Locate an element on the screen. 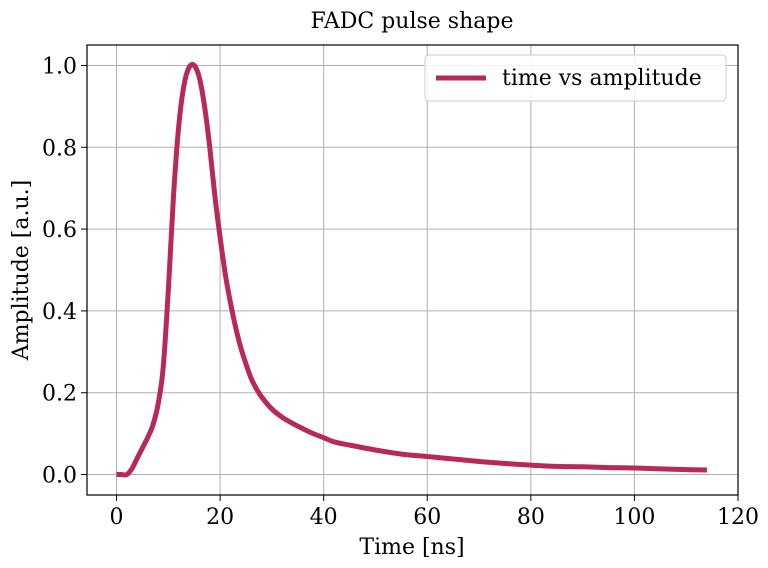 This screenshot has height=568, width=768. legend: time vs amplitude is located at coordinates (575, 78).